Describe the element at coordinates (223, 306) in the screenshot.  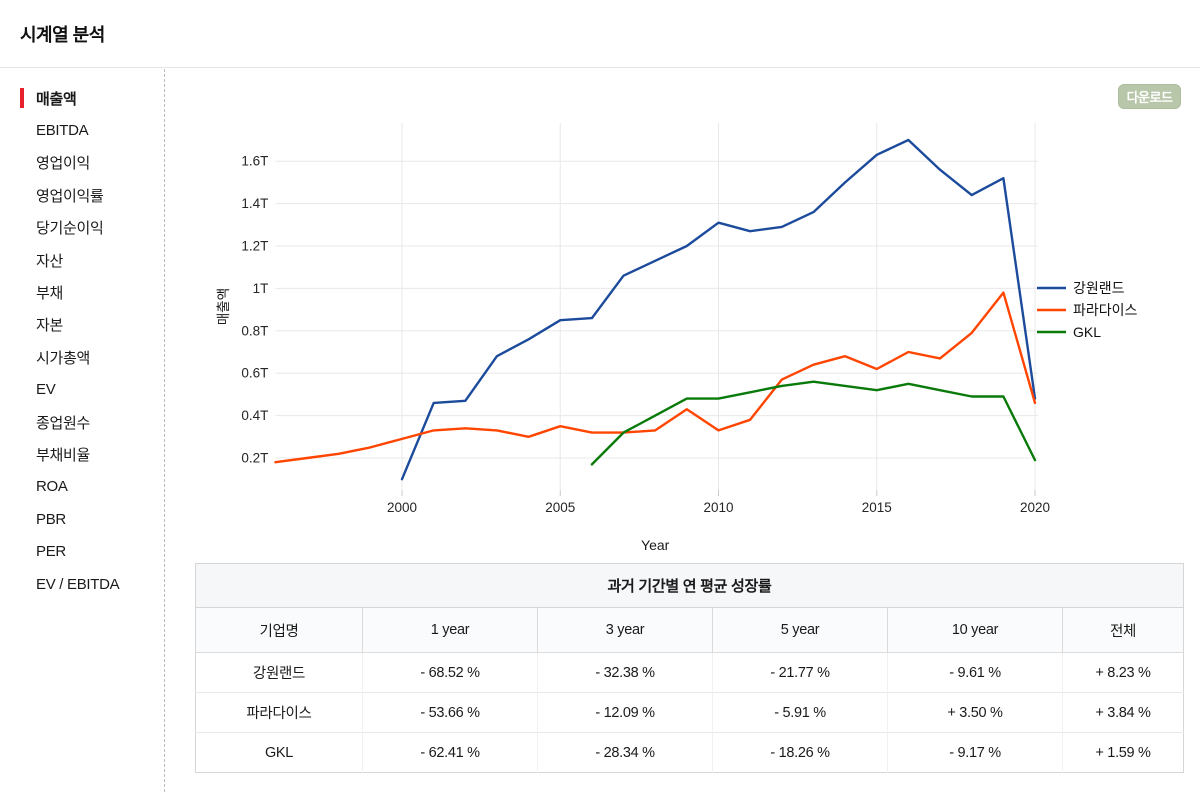
I see `y-axis-title: 매출액` at that location.